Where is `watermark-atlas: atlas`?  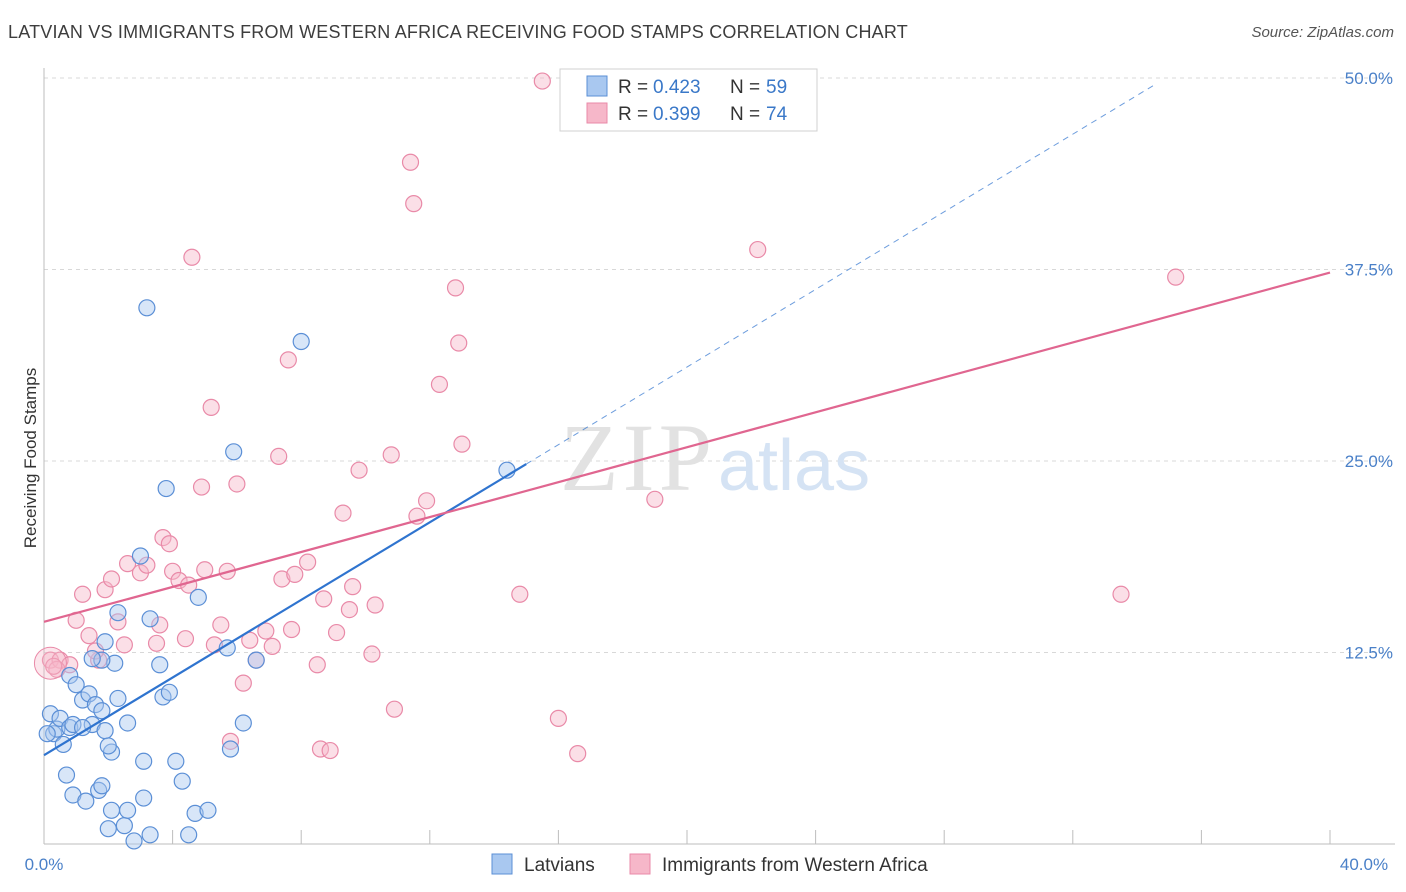 watermark-atlas: atlas is located at coordinates (794, 466).